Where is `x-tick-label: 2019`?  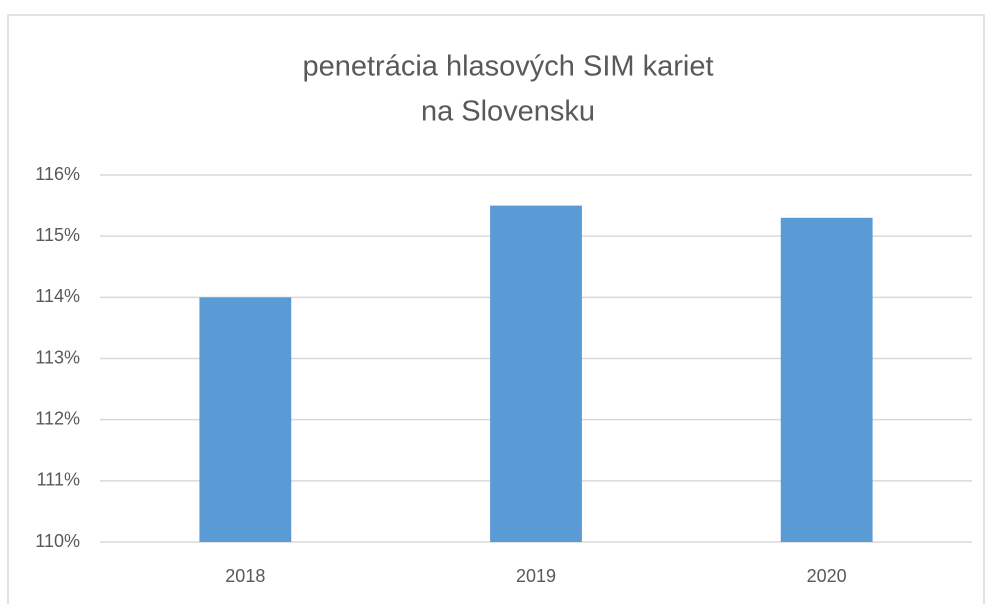
x-tick-label: 2019 is located at coordinates (536, 576).